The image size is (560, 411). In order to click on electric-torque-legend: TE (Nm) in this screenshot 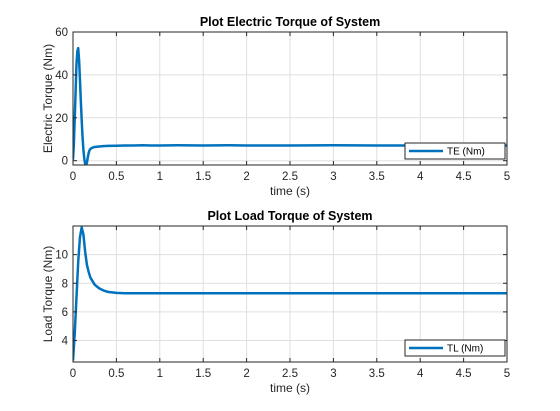, I will do `click(455, 151)`.